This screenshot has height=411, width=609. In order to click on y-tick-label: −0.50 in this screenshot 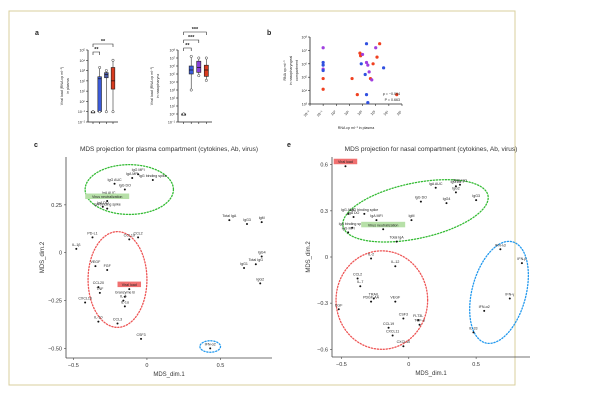, I will do `click(55, 349)`.